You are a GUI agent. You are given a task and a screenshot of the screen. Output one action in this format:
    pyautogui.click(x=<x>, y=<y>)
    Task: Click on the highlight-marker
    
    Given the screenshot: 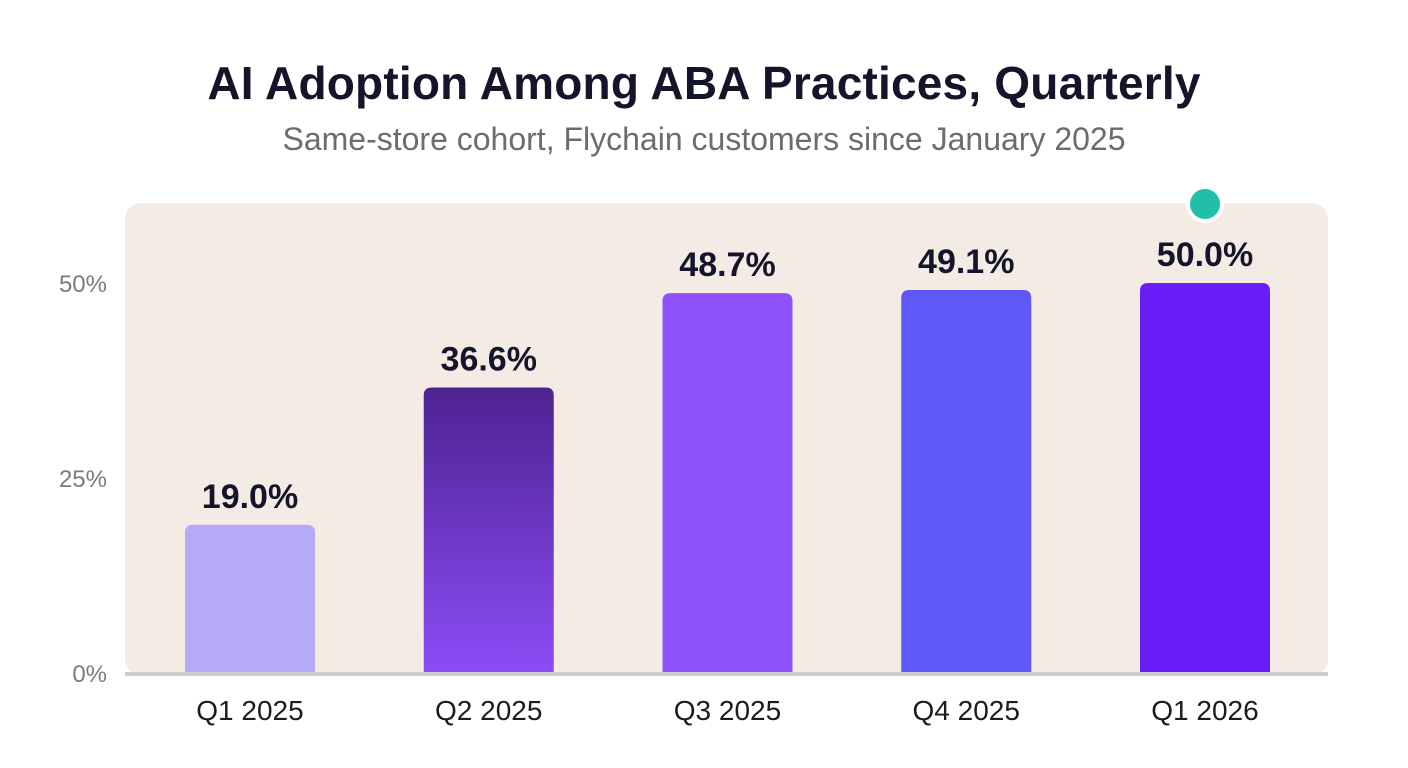 What is the action you would take?
    pyautogui.click(x=1205, y=204)
    